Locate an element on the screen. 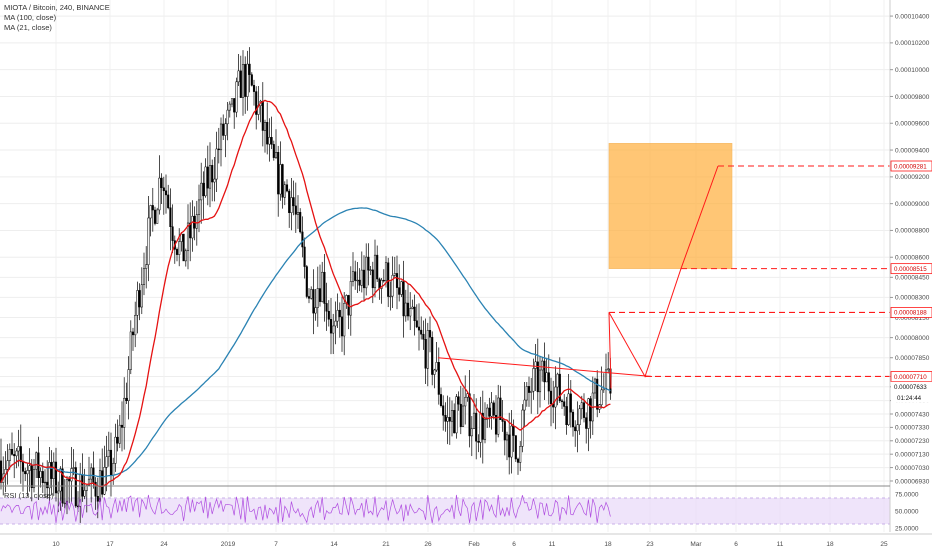  price-axis-label: 0.00007030 is located at coordinates (912, 468).